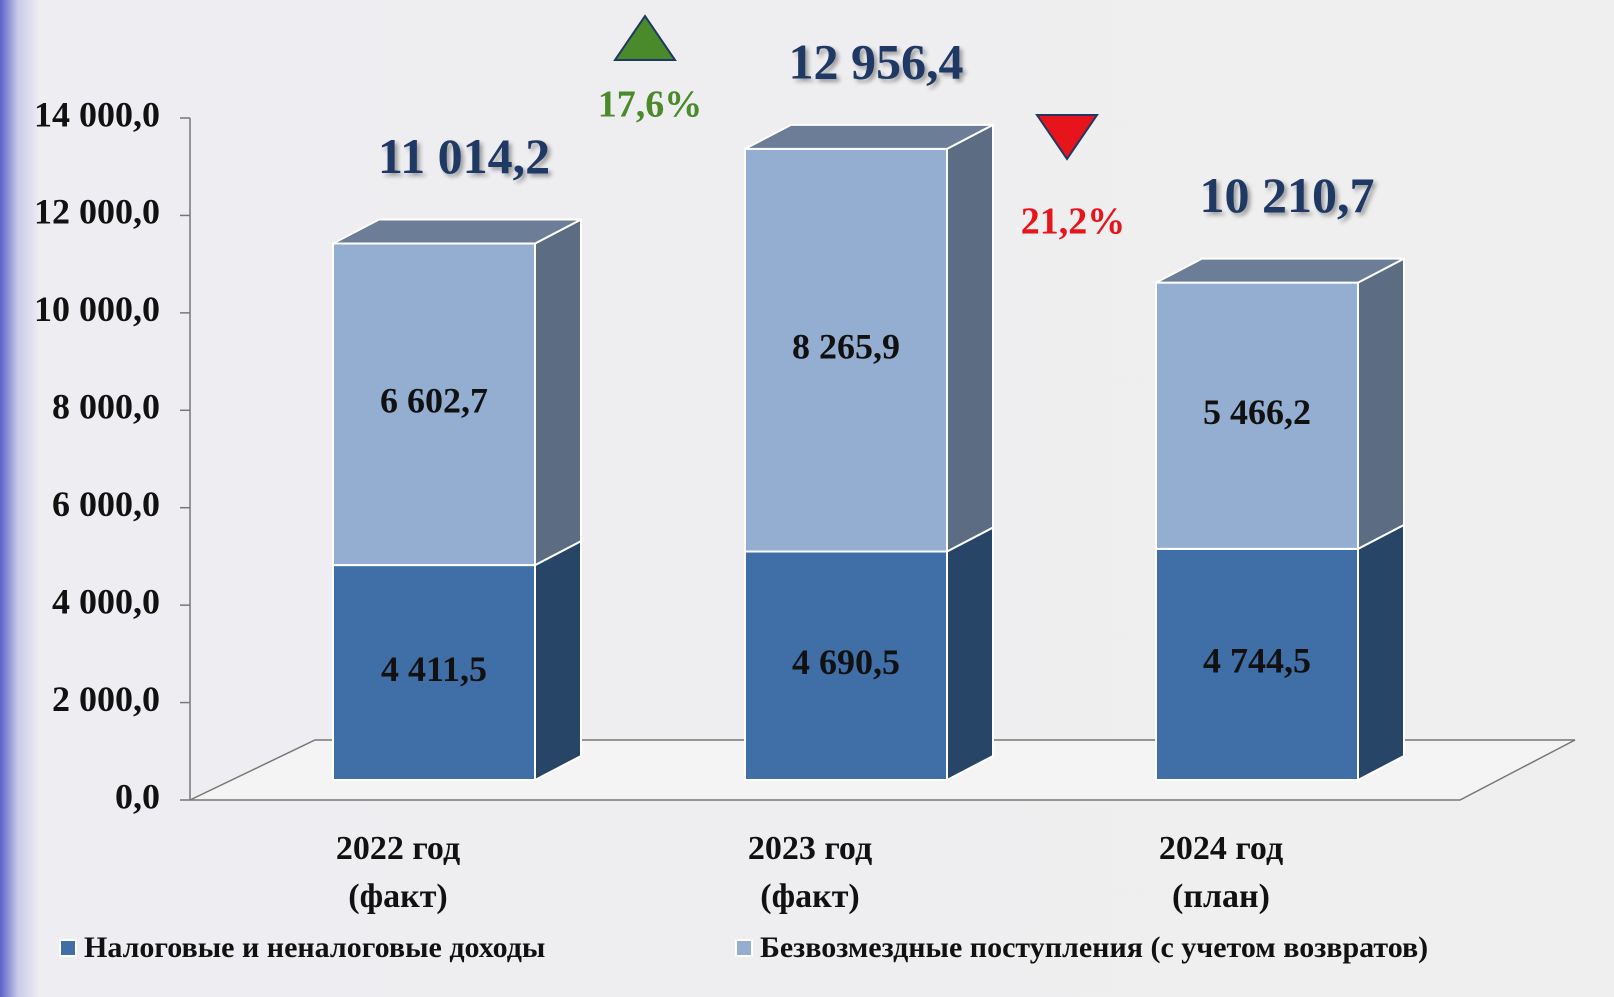 The image size is (1614, 997). Describe the element at coordinates (810, 872) in the screenshot. I see `x-tick-label: 2023 год (факт)` at that location.